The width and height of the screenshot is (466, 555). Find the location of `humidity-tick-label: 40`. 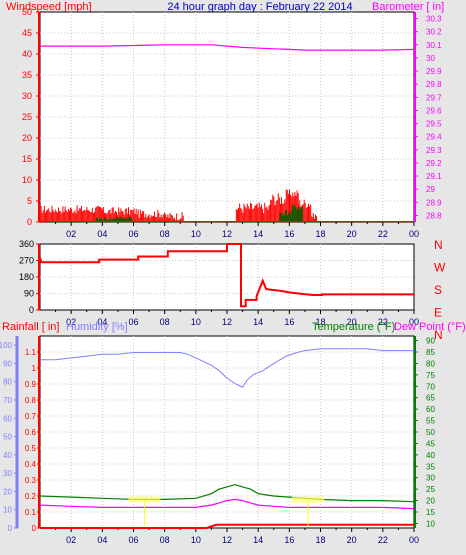

humidity-tick-label: 40 is located at coordinates (7, 455).